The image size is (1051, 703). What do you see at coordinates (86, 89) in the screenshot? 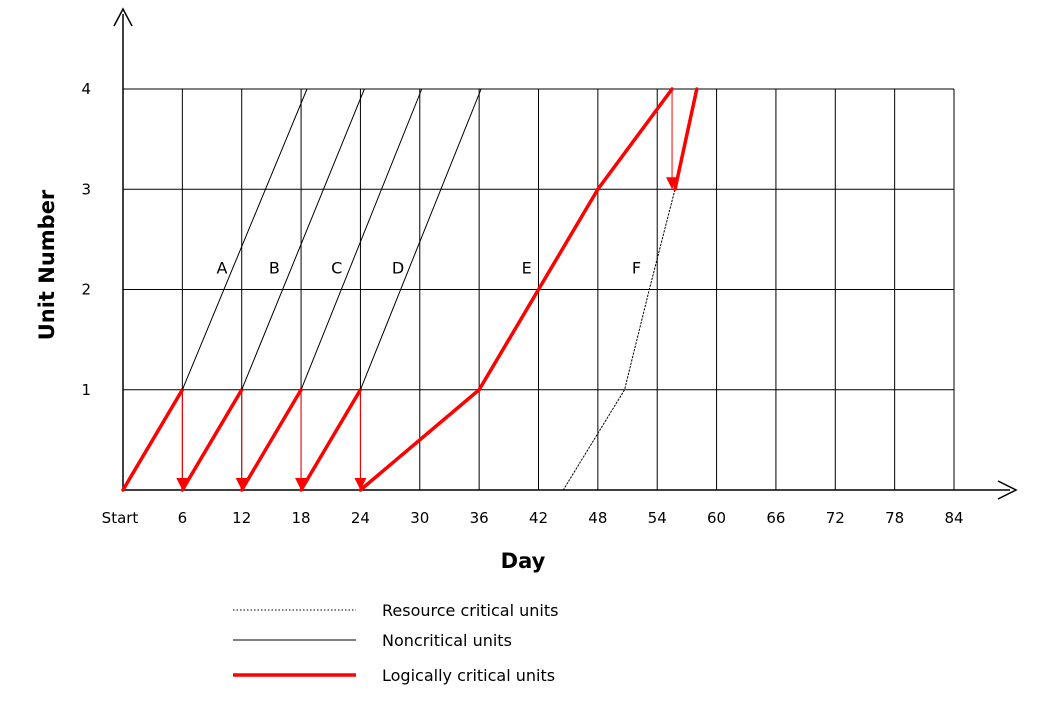
I see `y-tick-label: 4` at bounding box center [86, 89].